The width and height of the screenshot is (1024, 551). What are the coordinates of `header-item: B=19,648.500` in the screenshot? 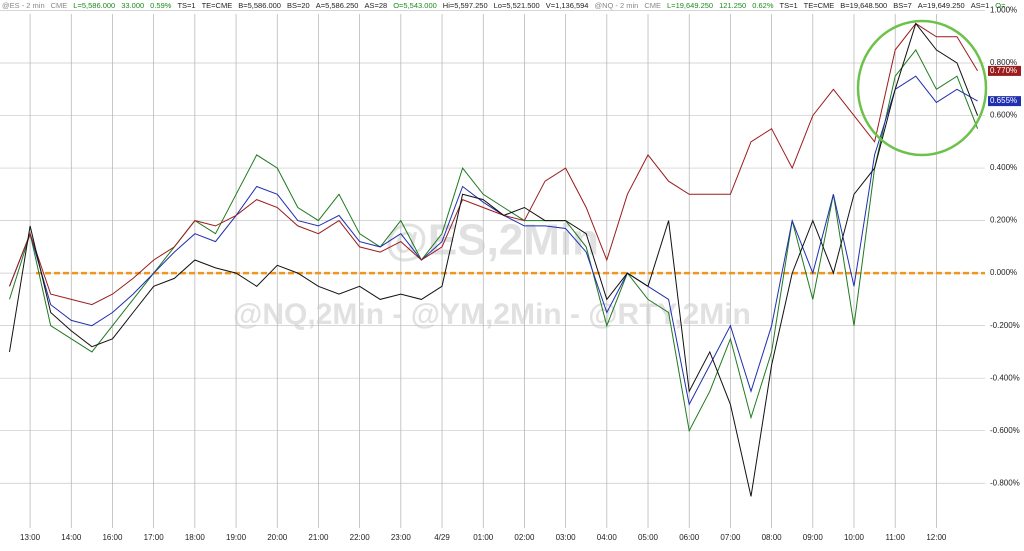 It's located at (863, 5).